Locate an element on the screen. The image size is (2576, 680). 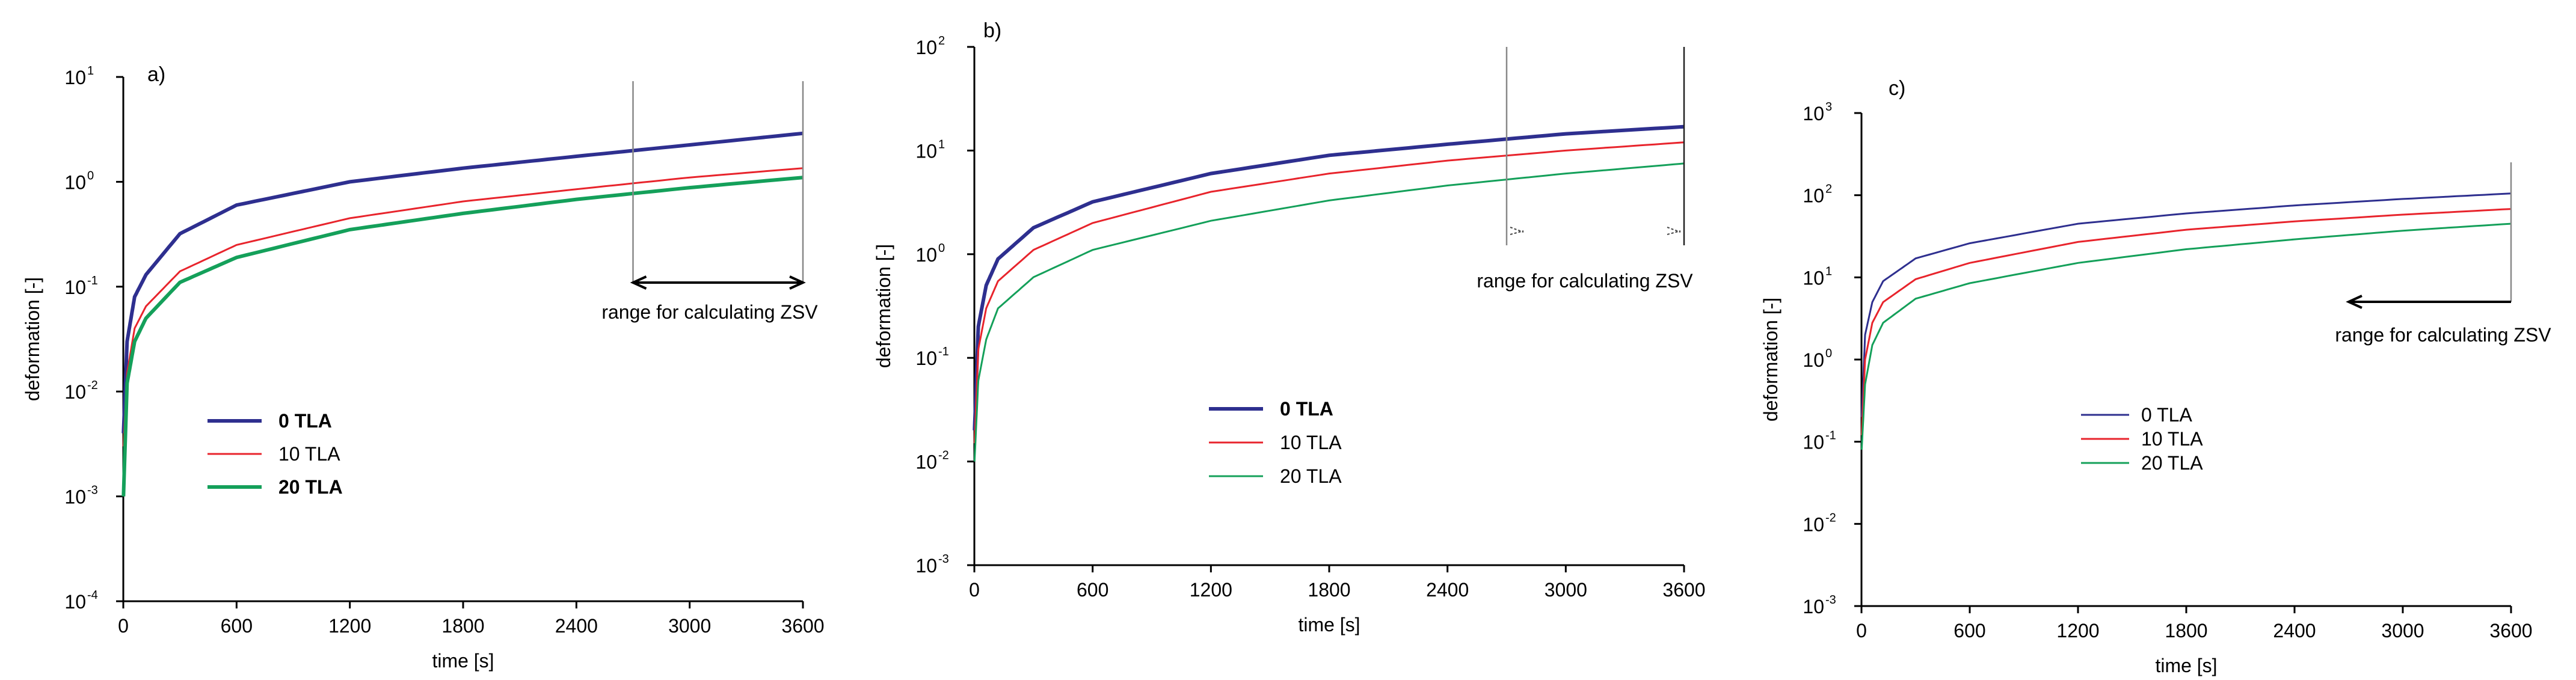
panel-label: a) is located at coordinates (156, 74).